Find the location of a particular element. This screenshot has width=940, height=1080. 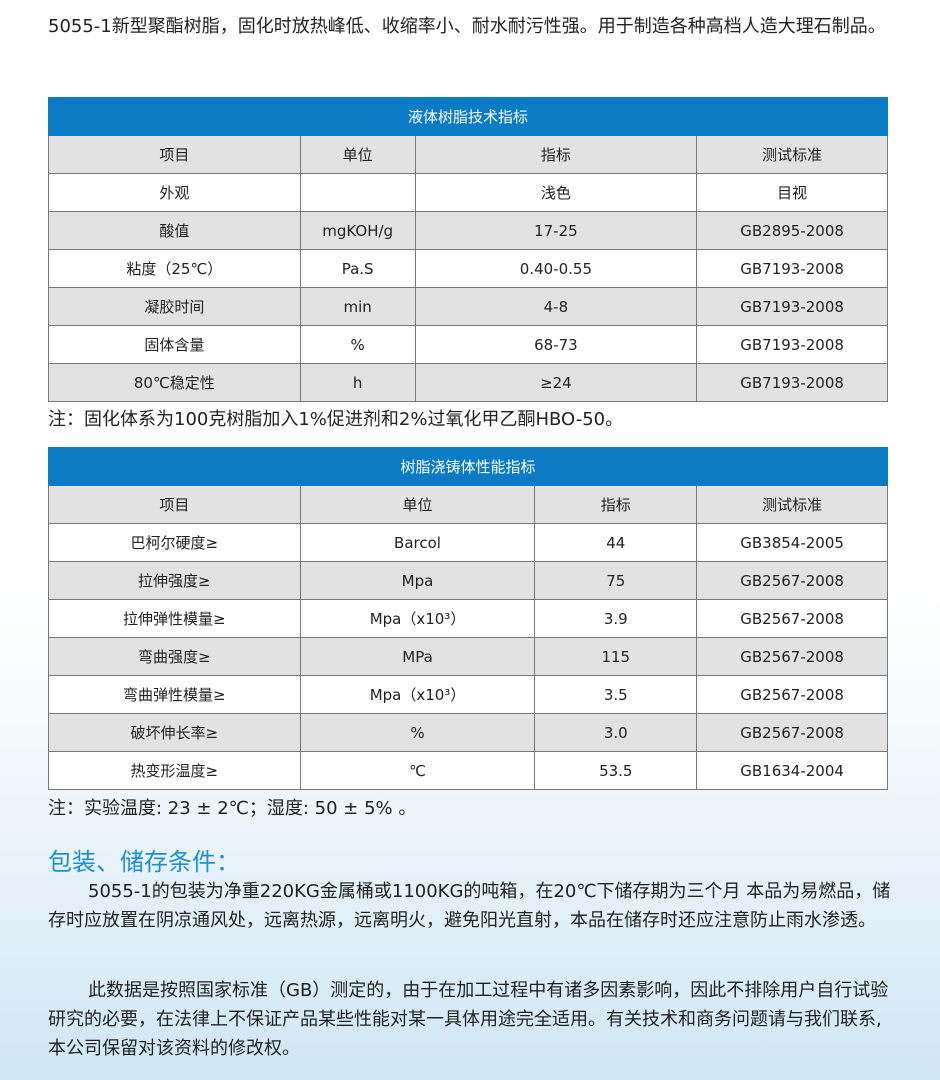

table-row: 外观 浅色 目视 is located at coordinates (468, 192).